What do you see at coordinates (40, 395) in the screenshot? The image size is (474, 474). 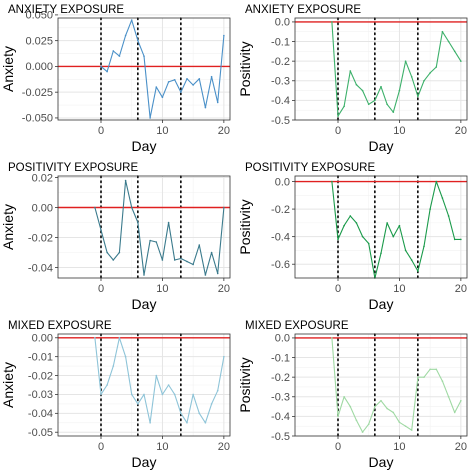 I see `y-tick-label: -0.03` at bounding box center [40, 395].